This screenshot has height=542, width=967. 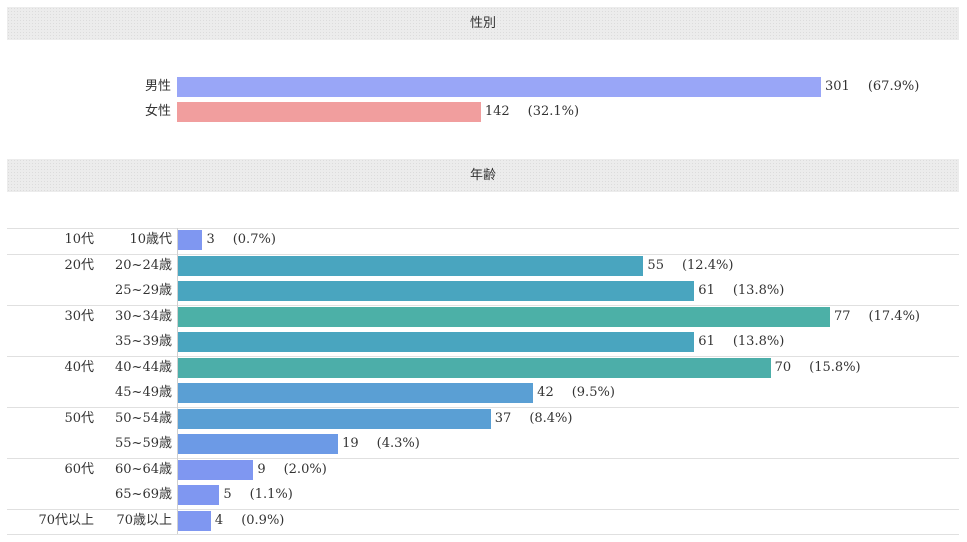 What do you see at coordinates (143, 418) in the screenshot?
I see `category-label: 50~54歳` at bounding box center [143, 418].